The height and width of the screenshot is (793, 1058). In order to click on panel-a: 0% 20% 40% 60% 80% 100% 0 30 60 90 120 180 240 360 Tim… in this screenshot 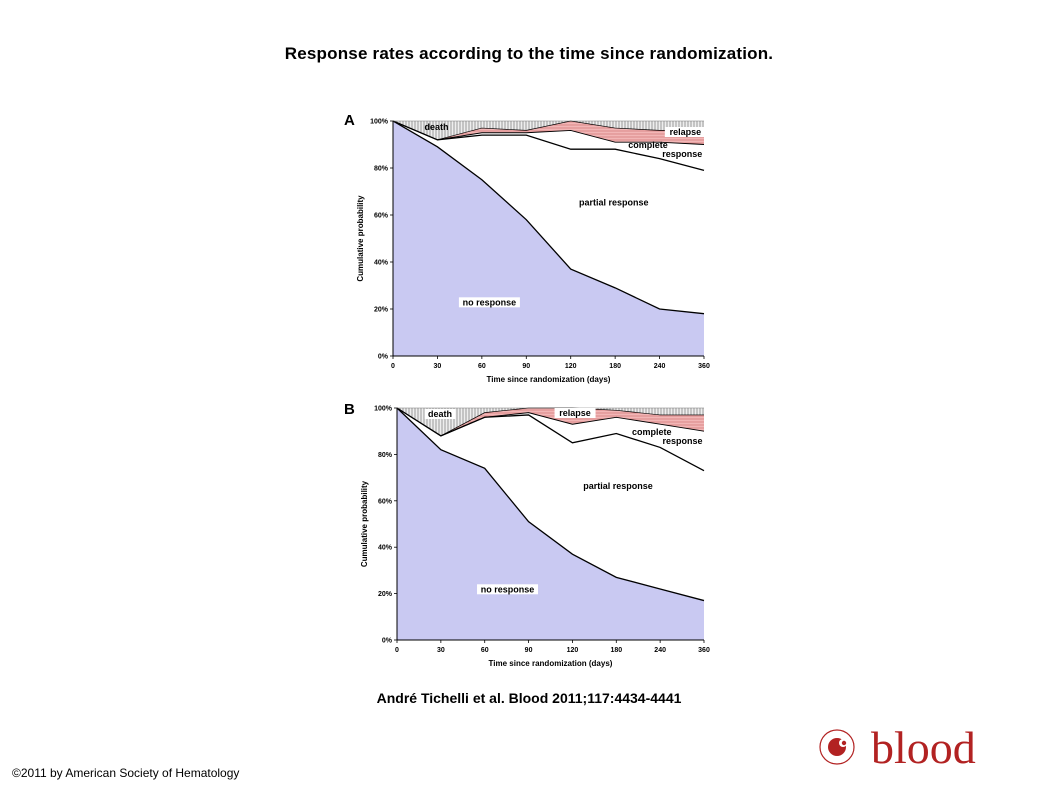, I will do `click(527, 248)`.